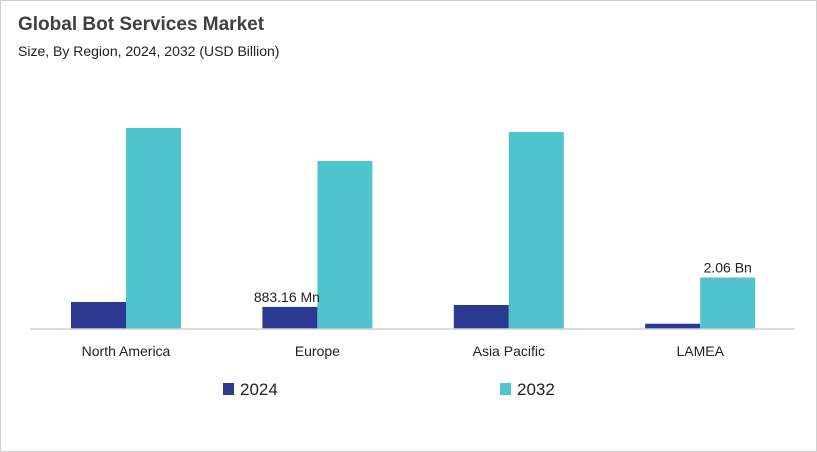 The width and height of the screenshot is (817, 452). What do you see at coordinates (728, 303) in the screenshot?
I see `bar-2032-lamea` at bounding box center [728, 303].